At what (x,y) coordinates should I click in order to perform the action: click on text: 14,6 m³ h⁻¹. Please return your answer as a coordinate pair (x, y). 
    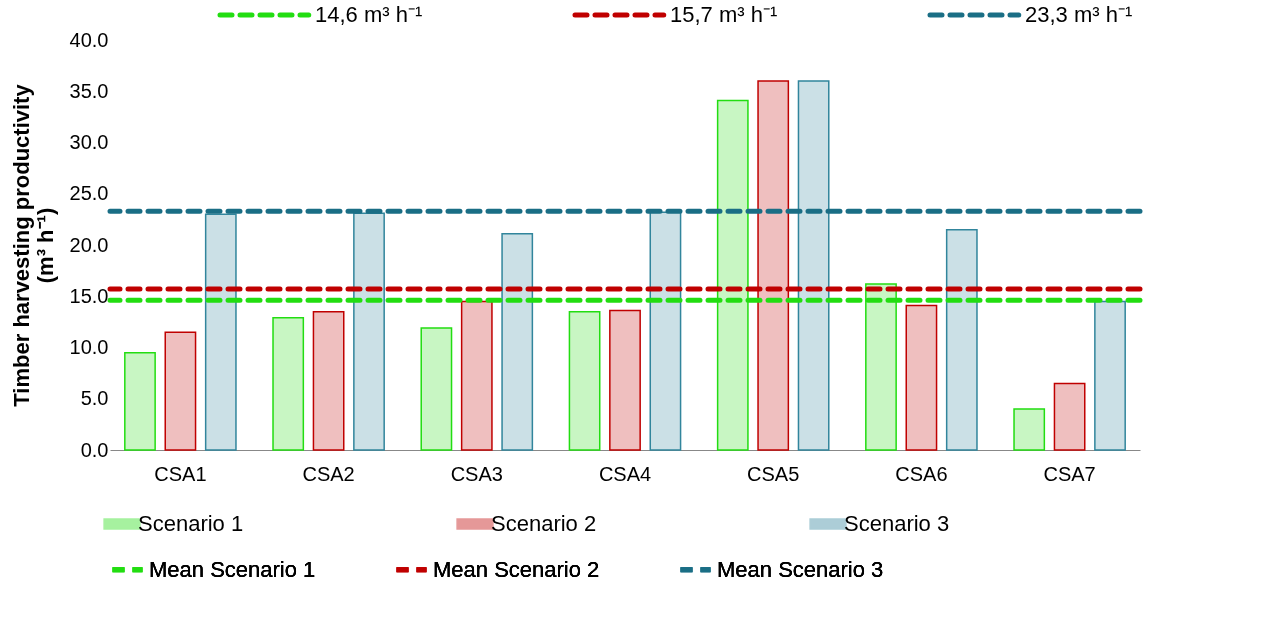
    Looking at the image, I should click on (369, 14).